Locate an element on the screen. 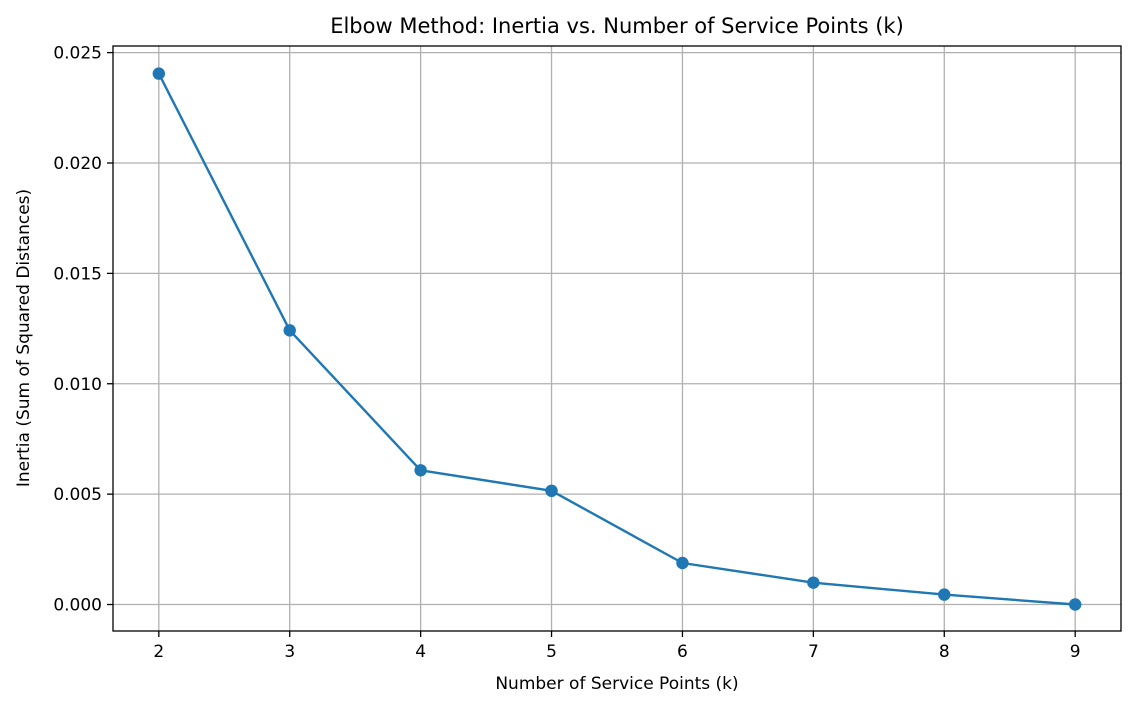 Image resolution: width=1137 pixels, height=705 pixels. y-axis-ticks: 0.000 0.005 0.010 0.015 0.020 0.025 is located at coordinates (83, 330).